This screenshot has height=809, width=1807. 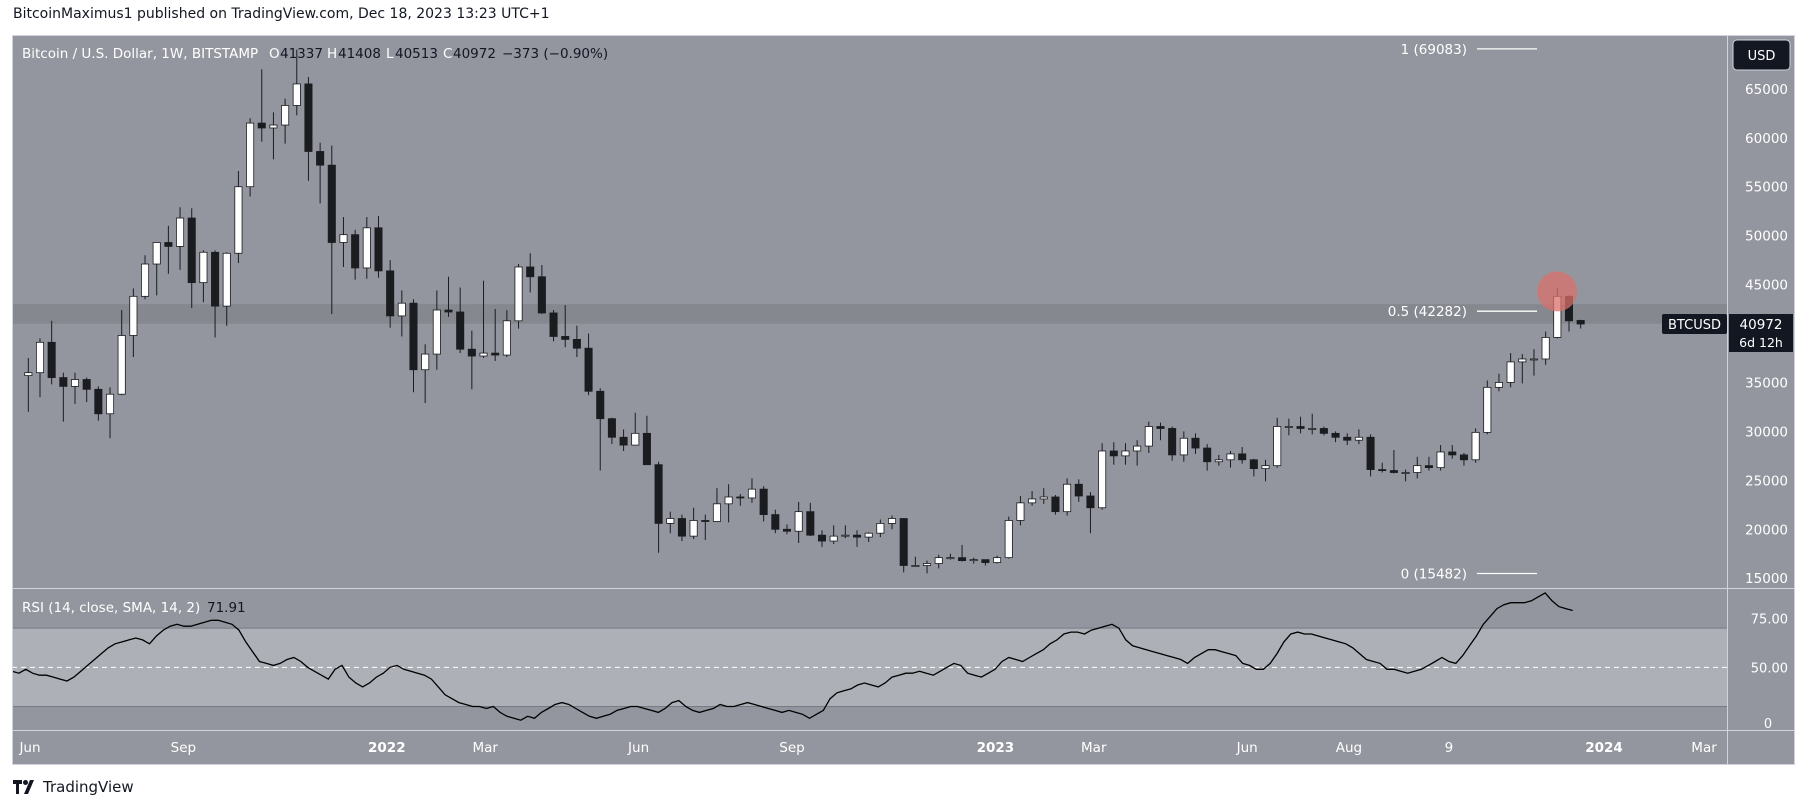 I want to click on rsi-axis-label: 50.00, so click(x=1769, y=668).